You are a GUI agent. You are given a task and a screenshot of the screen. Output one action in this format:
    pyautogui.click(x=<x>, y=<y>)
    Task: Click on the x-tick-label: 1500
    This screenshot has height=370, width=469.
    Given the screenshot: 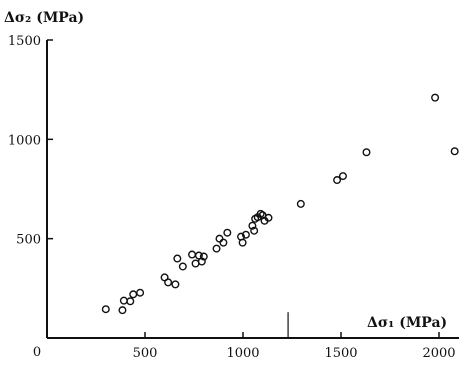 What is the action you would take?
    pyautogui.click(x=340, y=353)
    